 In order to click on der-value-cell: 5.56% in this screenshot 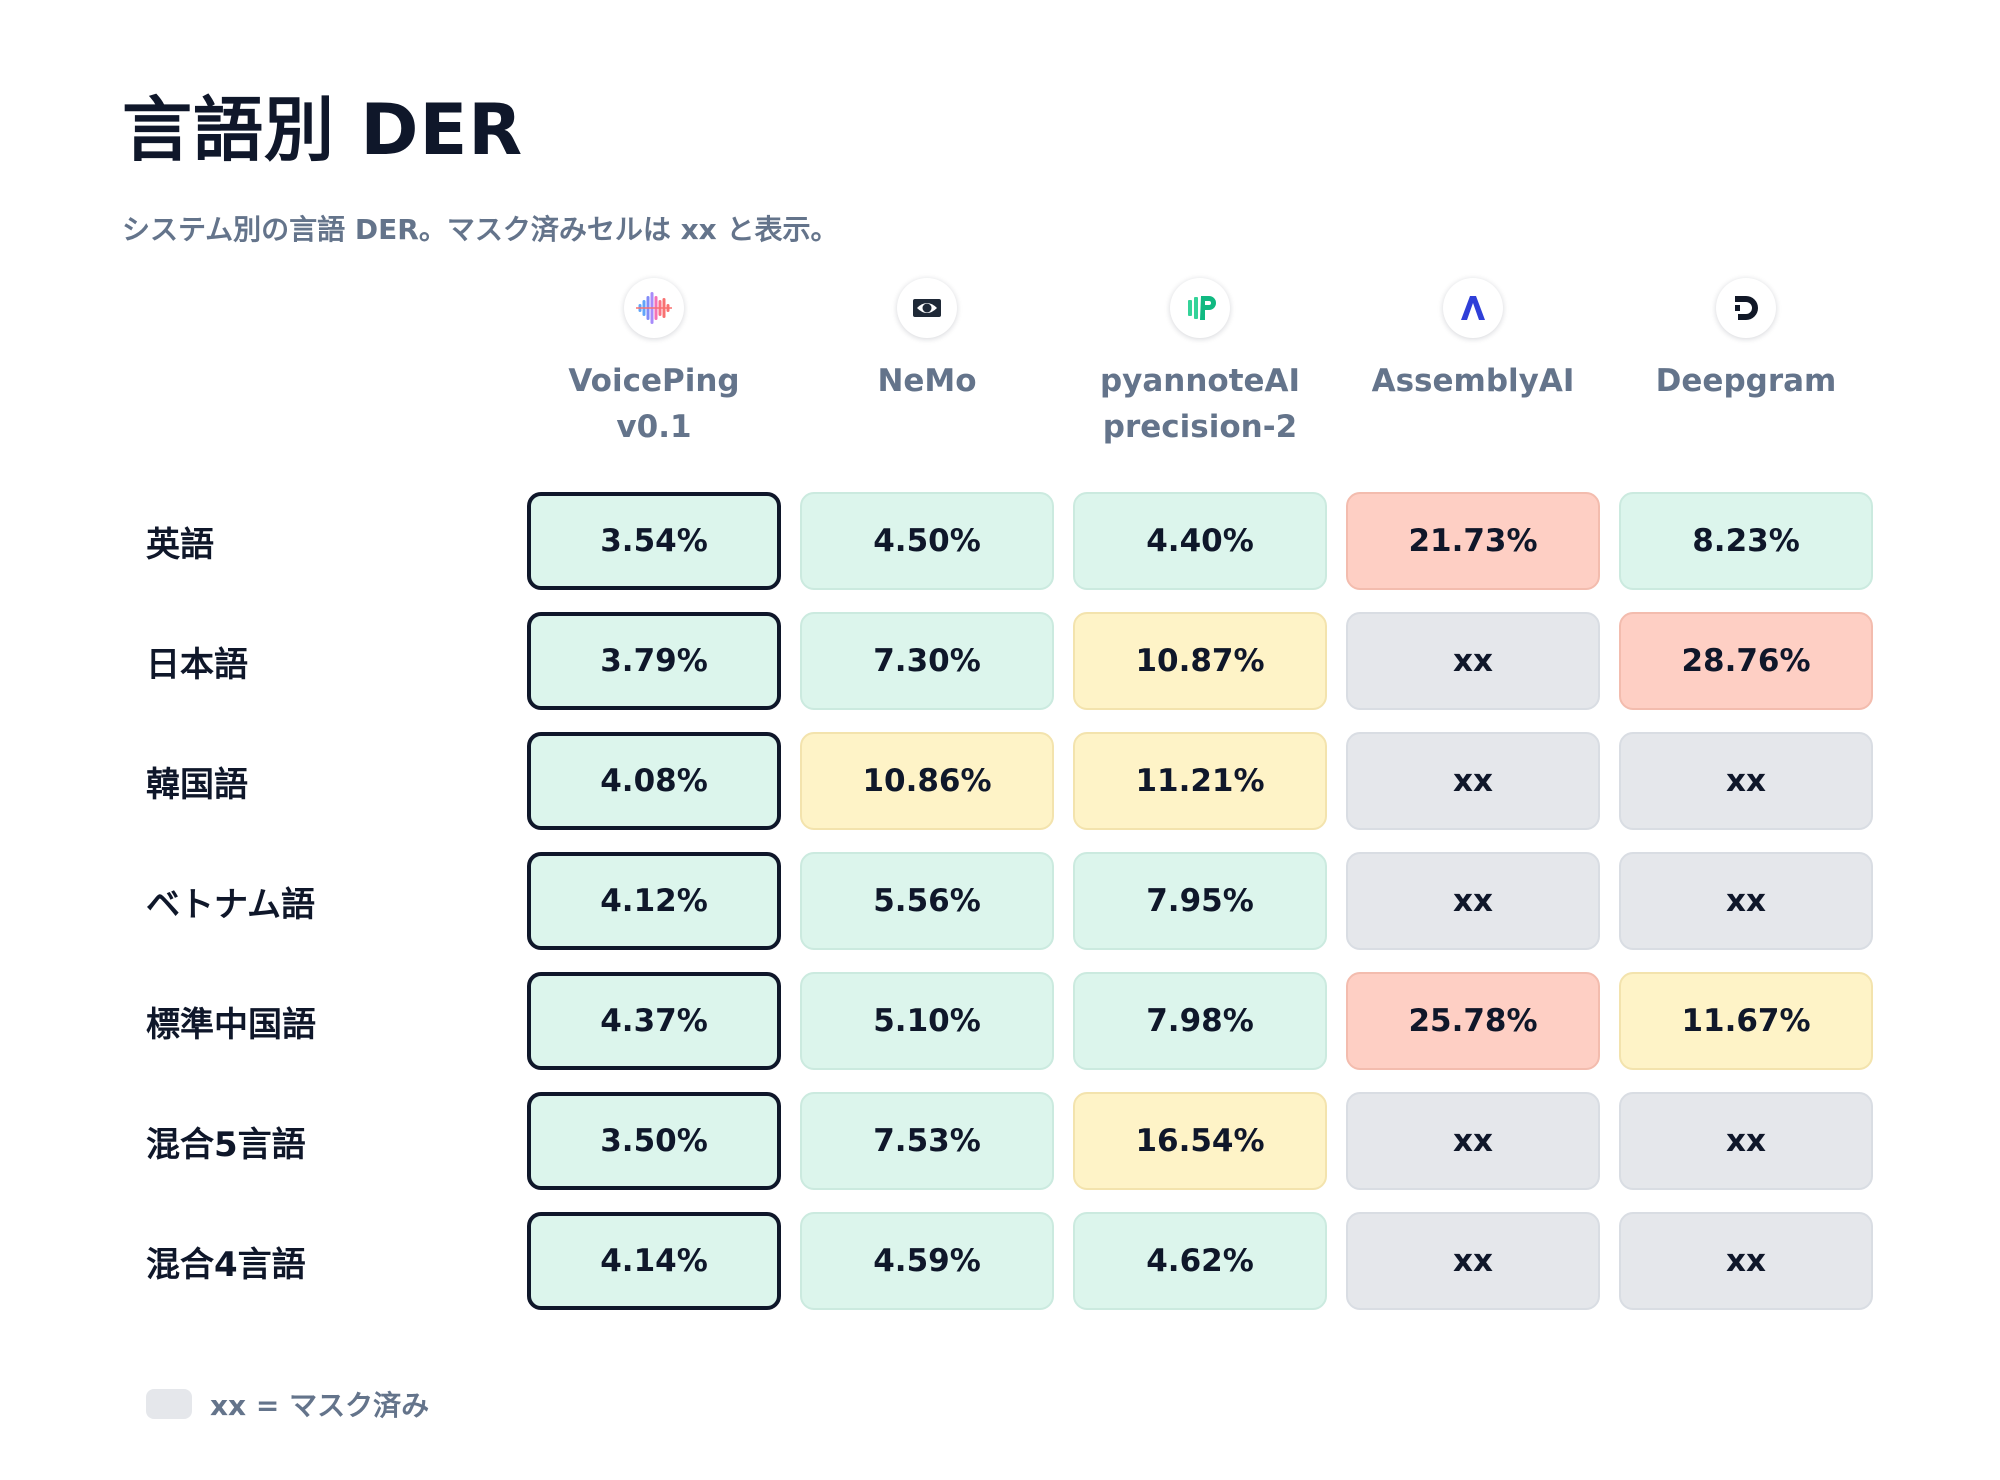, I will do `click(927, 901)`.